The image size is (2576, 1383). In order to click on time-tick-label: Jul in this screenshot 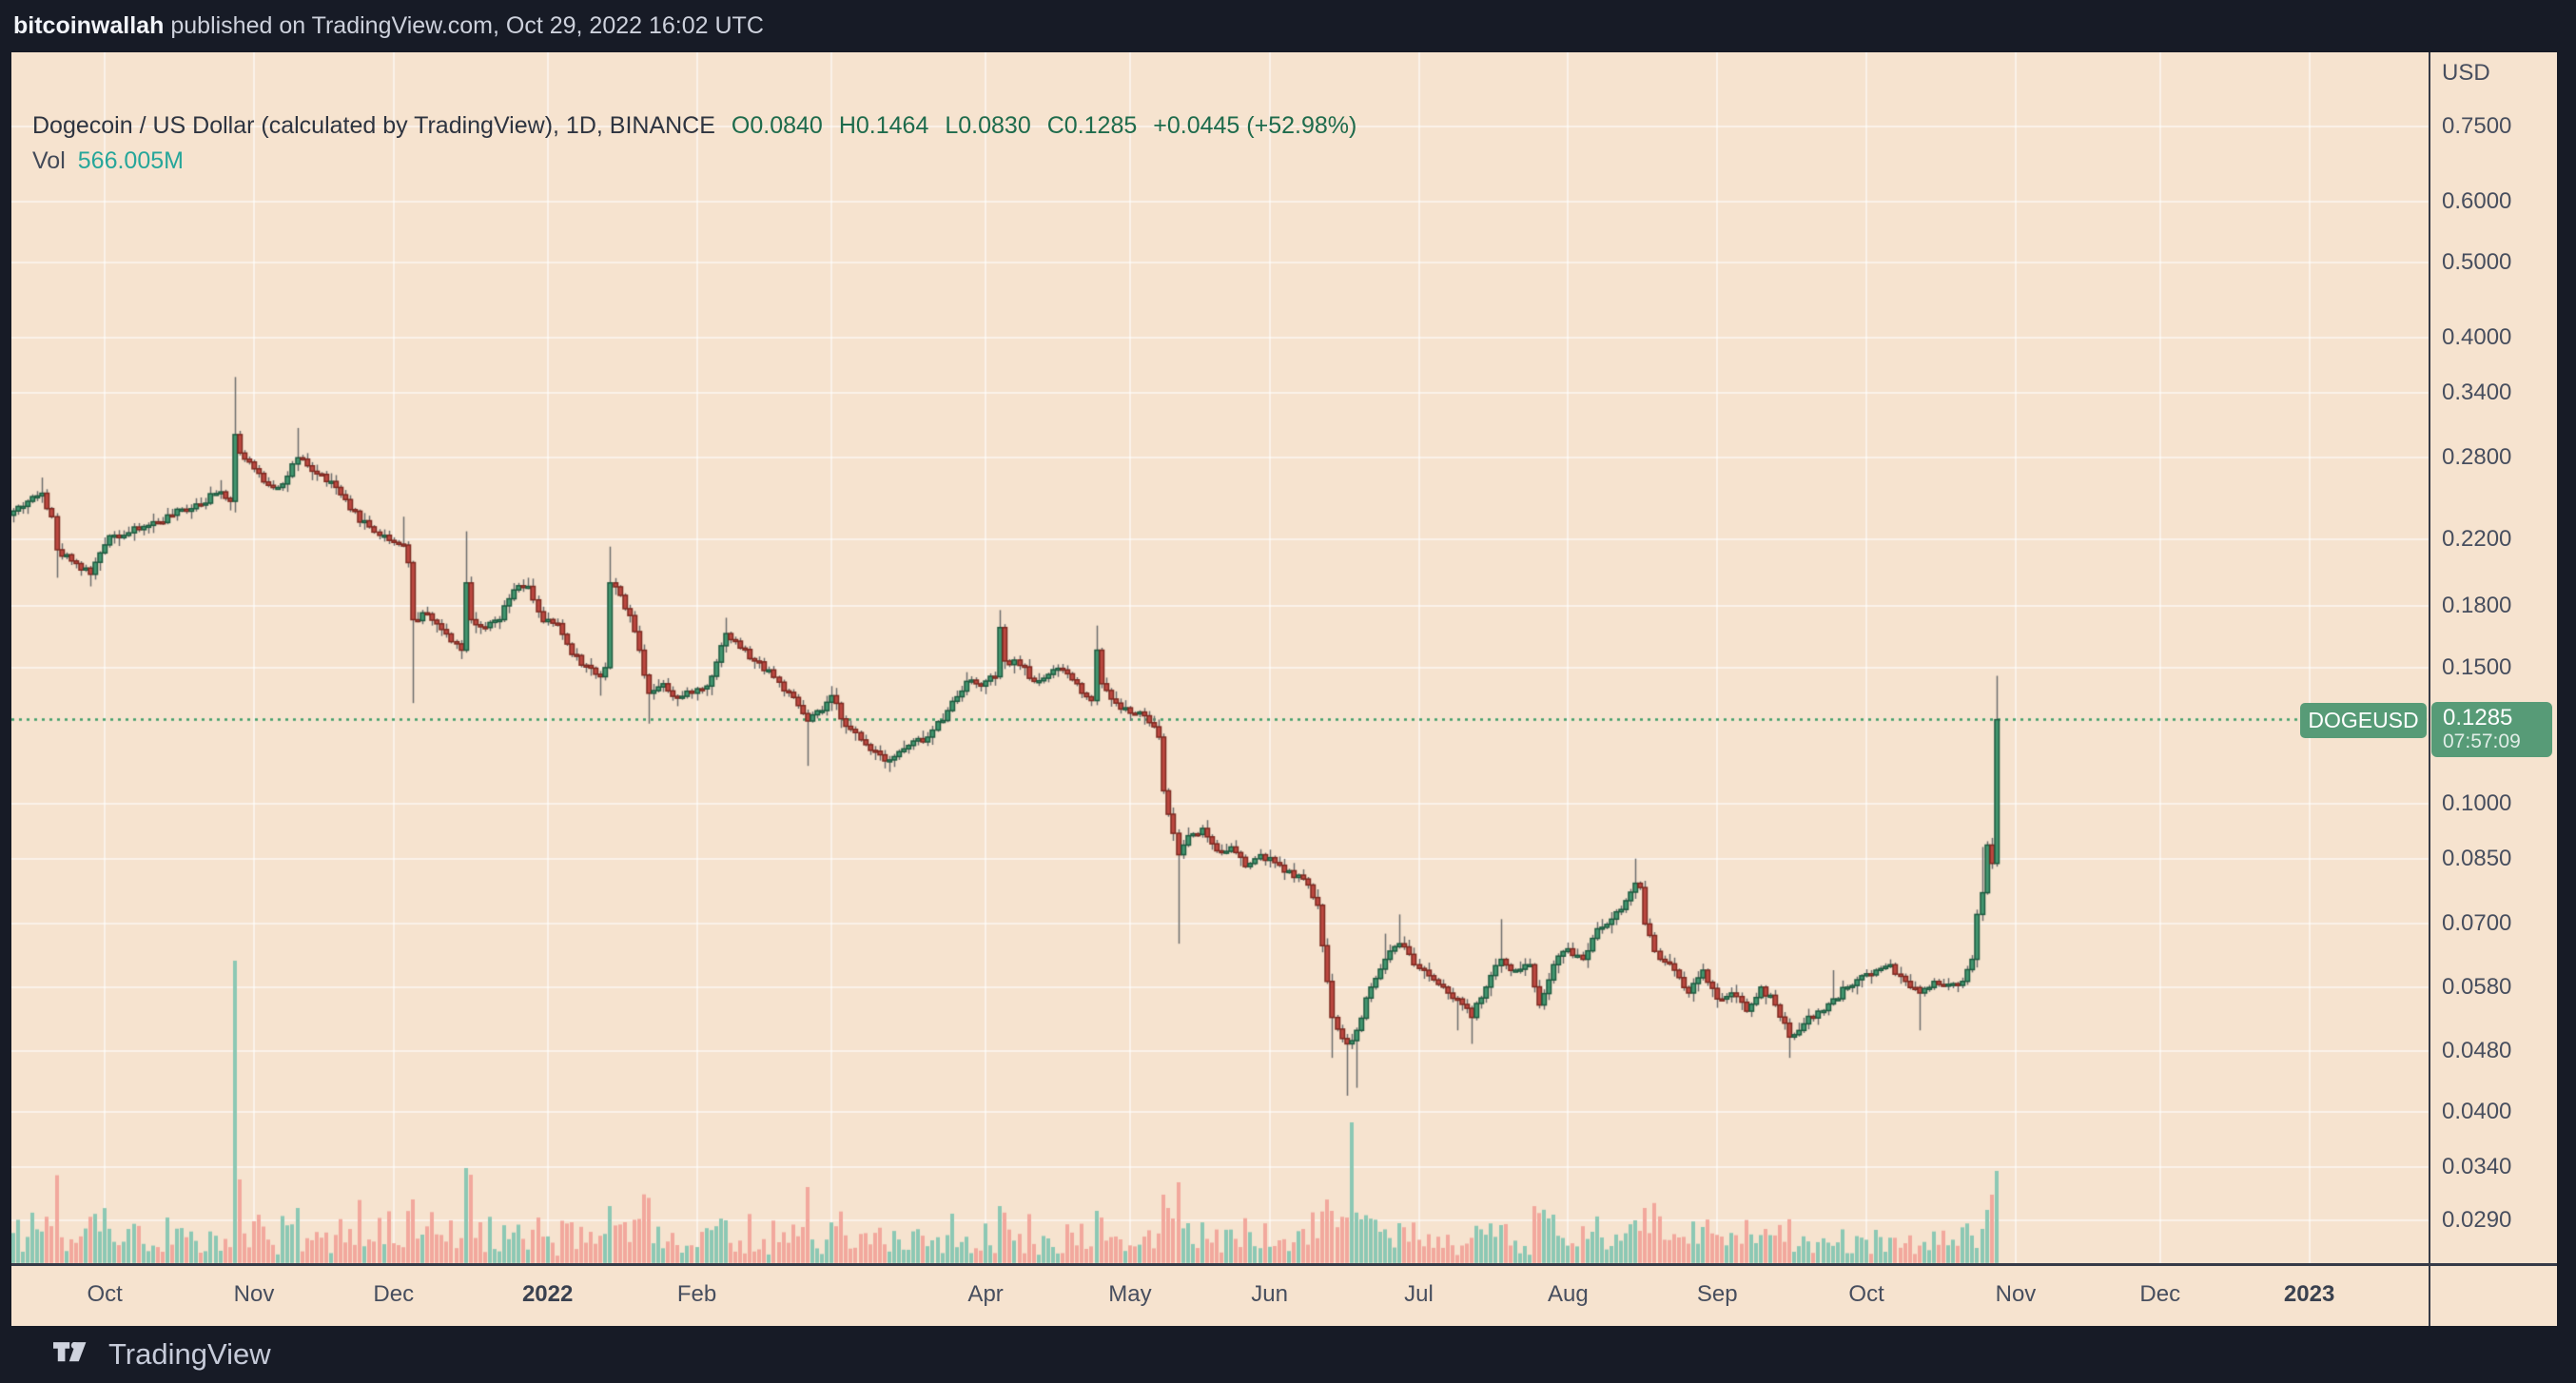, I will do `click(1419, 1294)`.